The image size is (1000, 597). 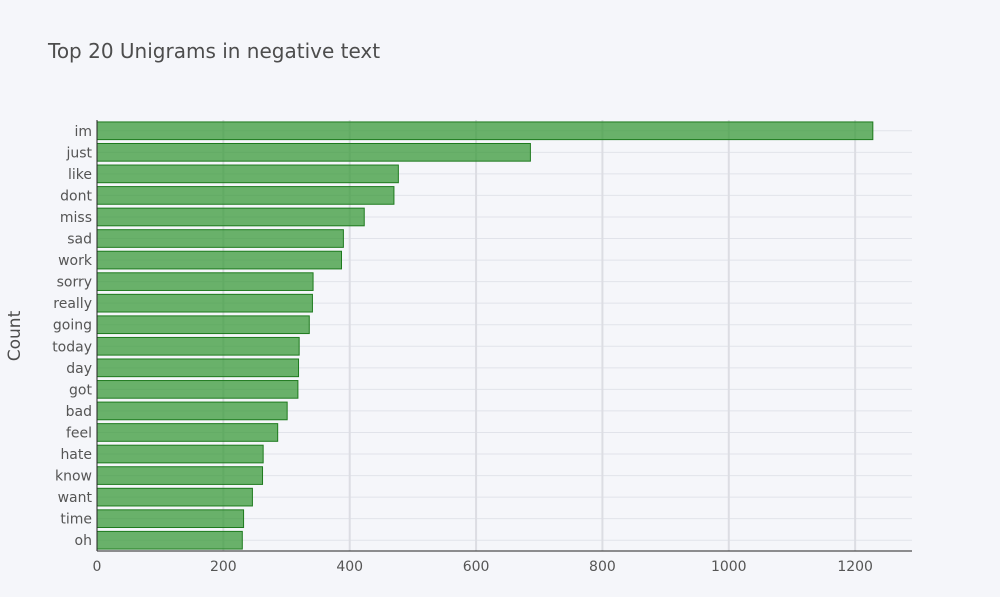 I want to click on chart-title: Top 20 Unigrams in negative text, so click(x=213, y=51).